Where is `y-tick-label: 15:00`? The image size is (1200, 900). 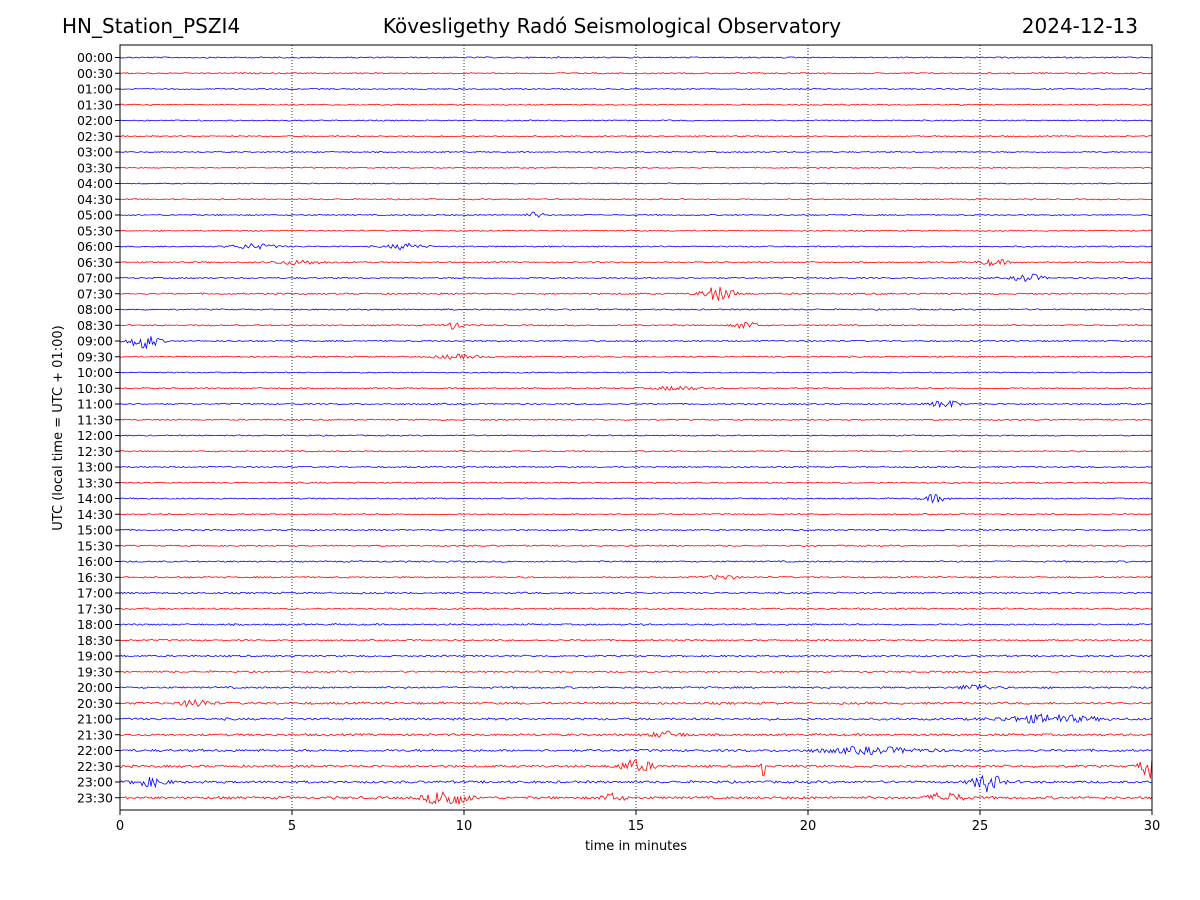 y-tick-label: 15:00 is located at coordinates (95, 530).